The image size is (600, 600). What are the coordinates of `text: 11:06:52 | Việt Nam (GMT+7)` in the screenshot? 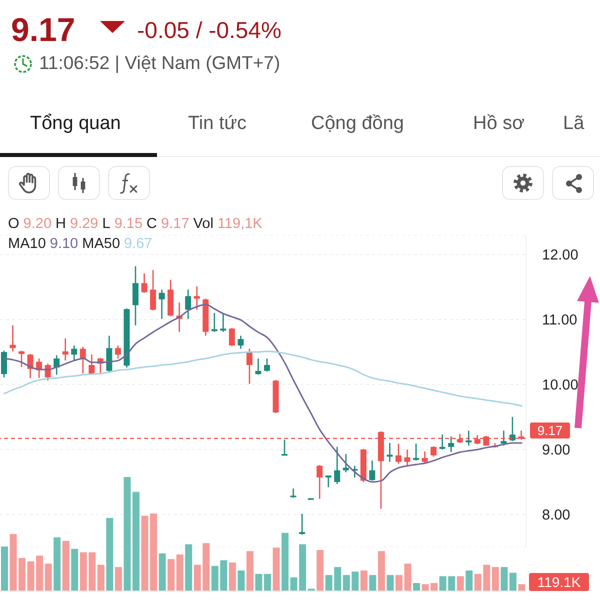 It's located at (159, 62).